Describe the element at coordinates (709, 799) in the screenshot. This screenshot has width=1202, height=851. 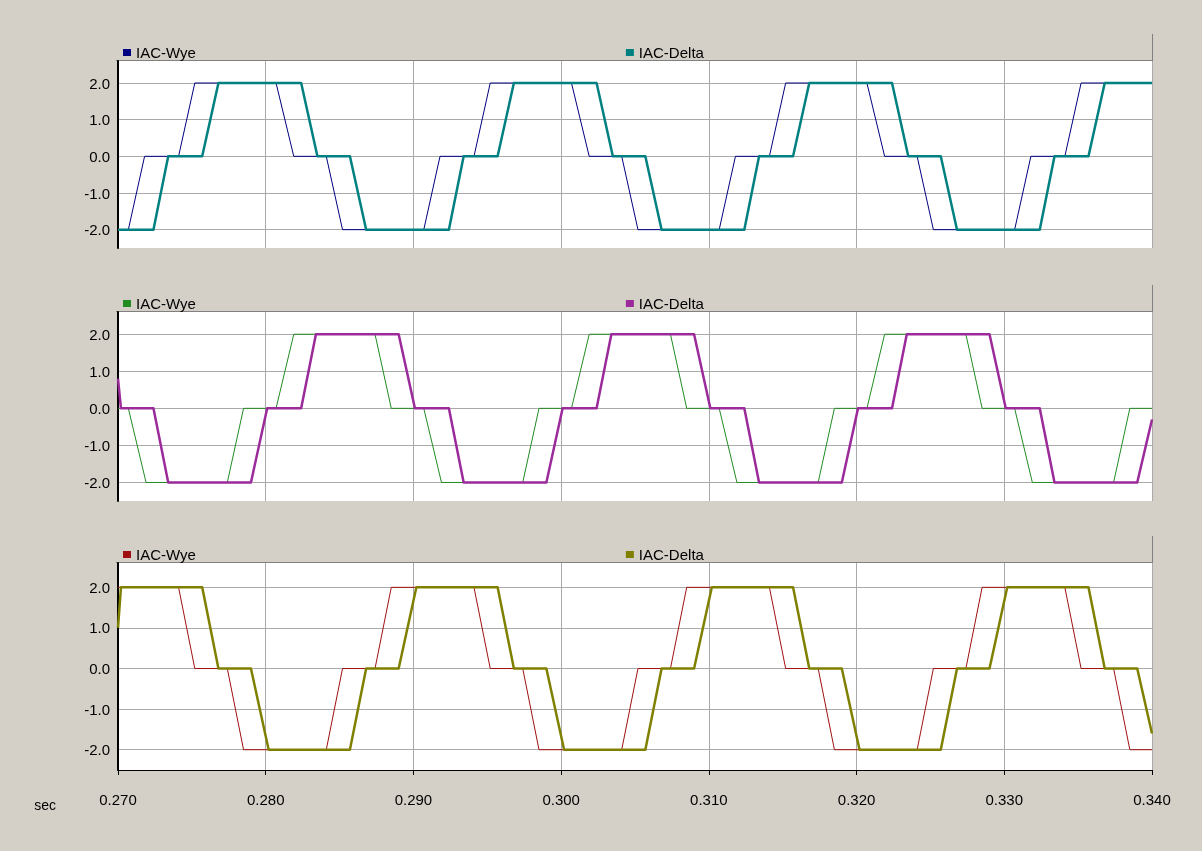
I see `x-tick-label: 0.310` at that location.